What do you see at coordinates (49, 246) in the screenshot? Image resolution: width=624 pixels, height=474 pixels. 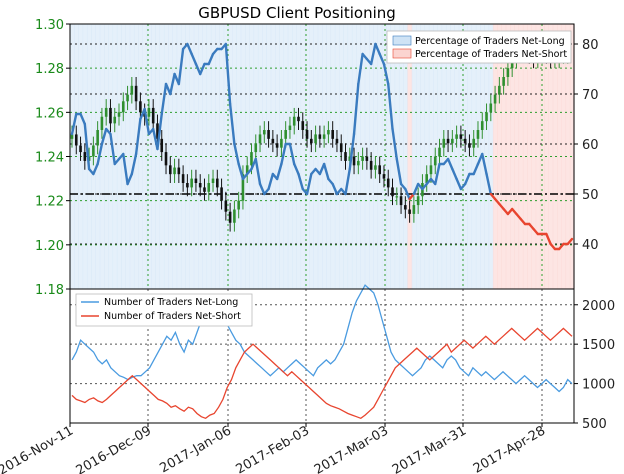 I see `price-tick-label: 1.20` at bounding box center [49, 246].